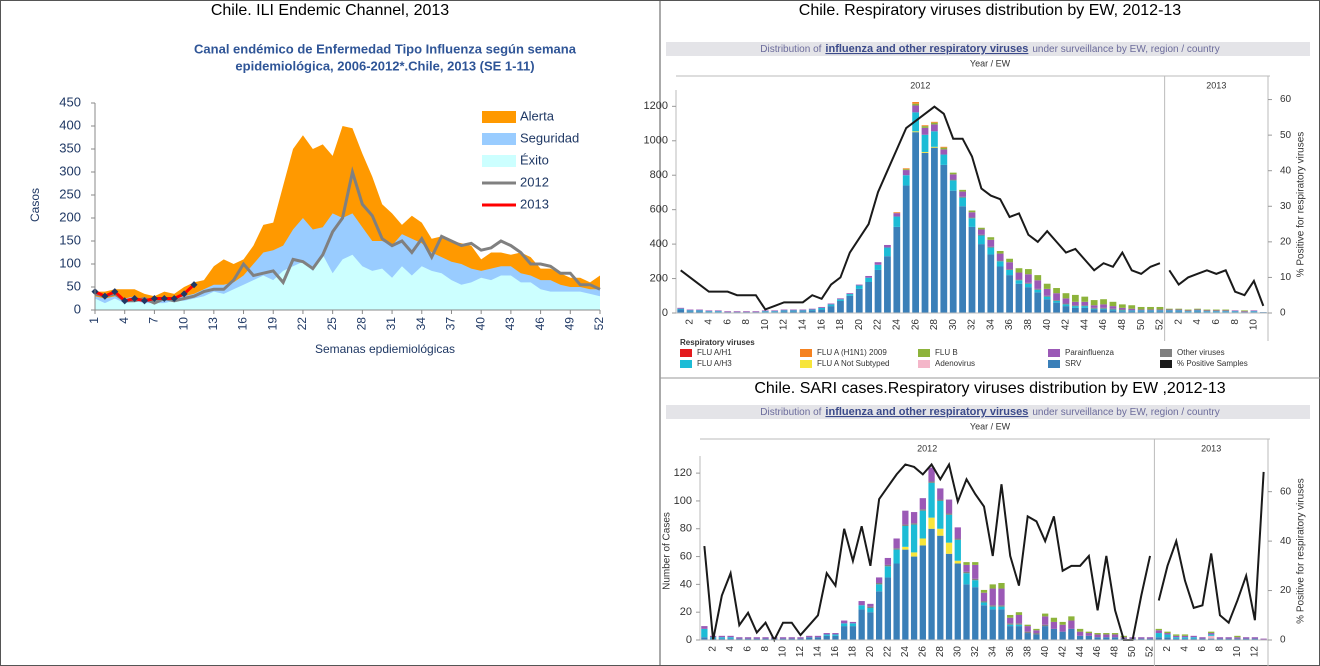 Image resolution: width=1320 pixels, height=666 pixels. I want to click on x-tick-label: 4, so click(124, 320).